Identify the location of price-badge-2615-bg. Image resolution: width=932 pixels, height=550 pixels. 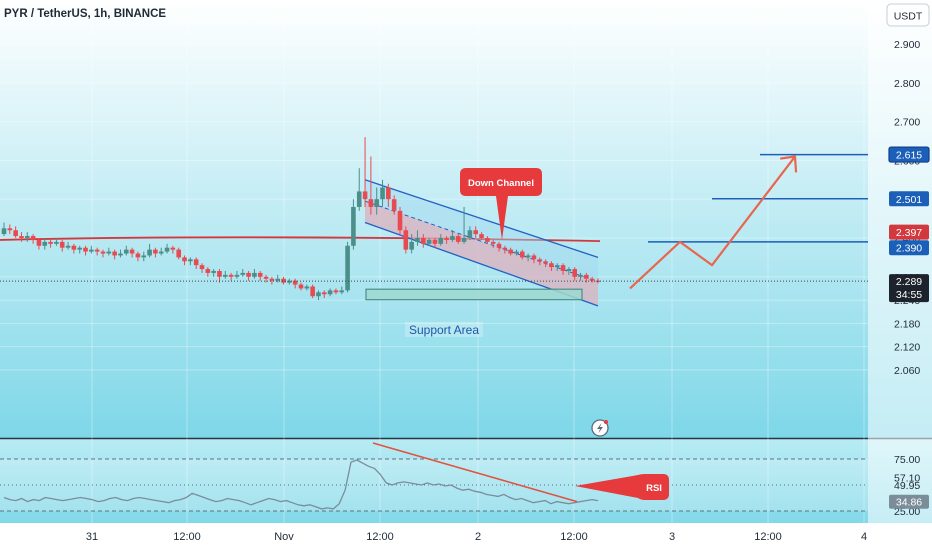
(909, 154).